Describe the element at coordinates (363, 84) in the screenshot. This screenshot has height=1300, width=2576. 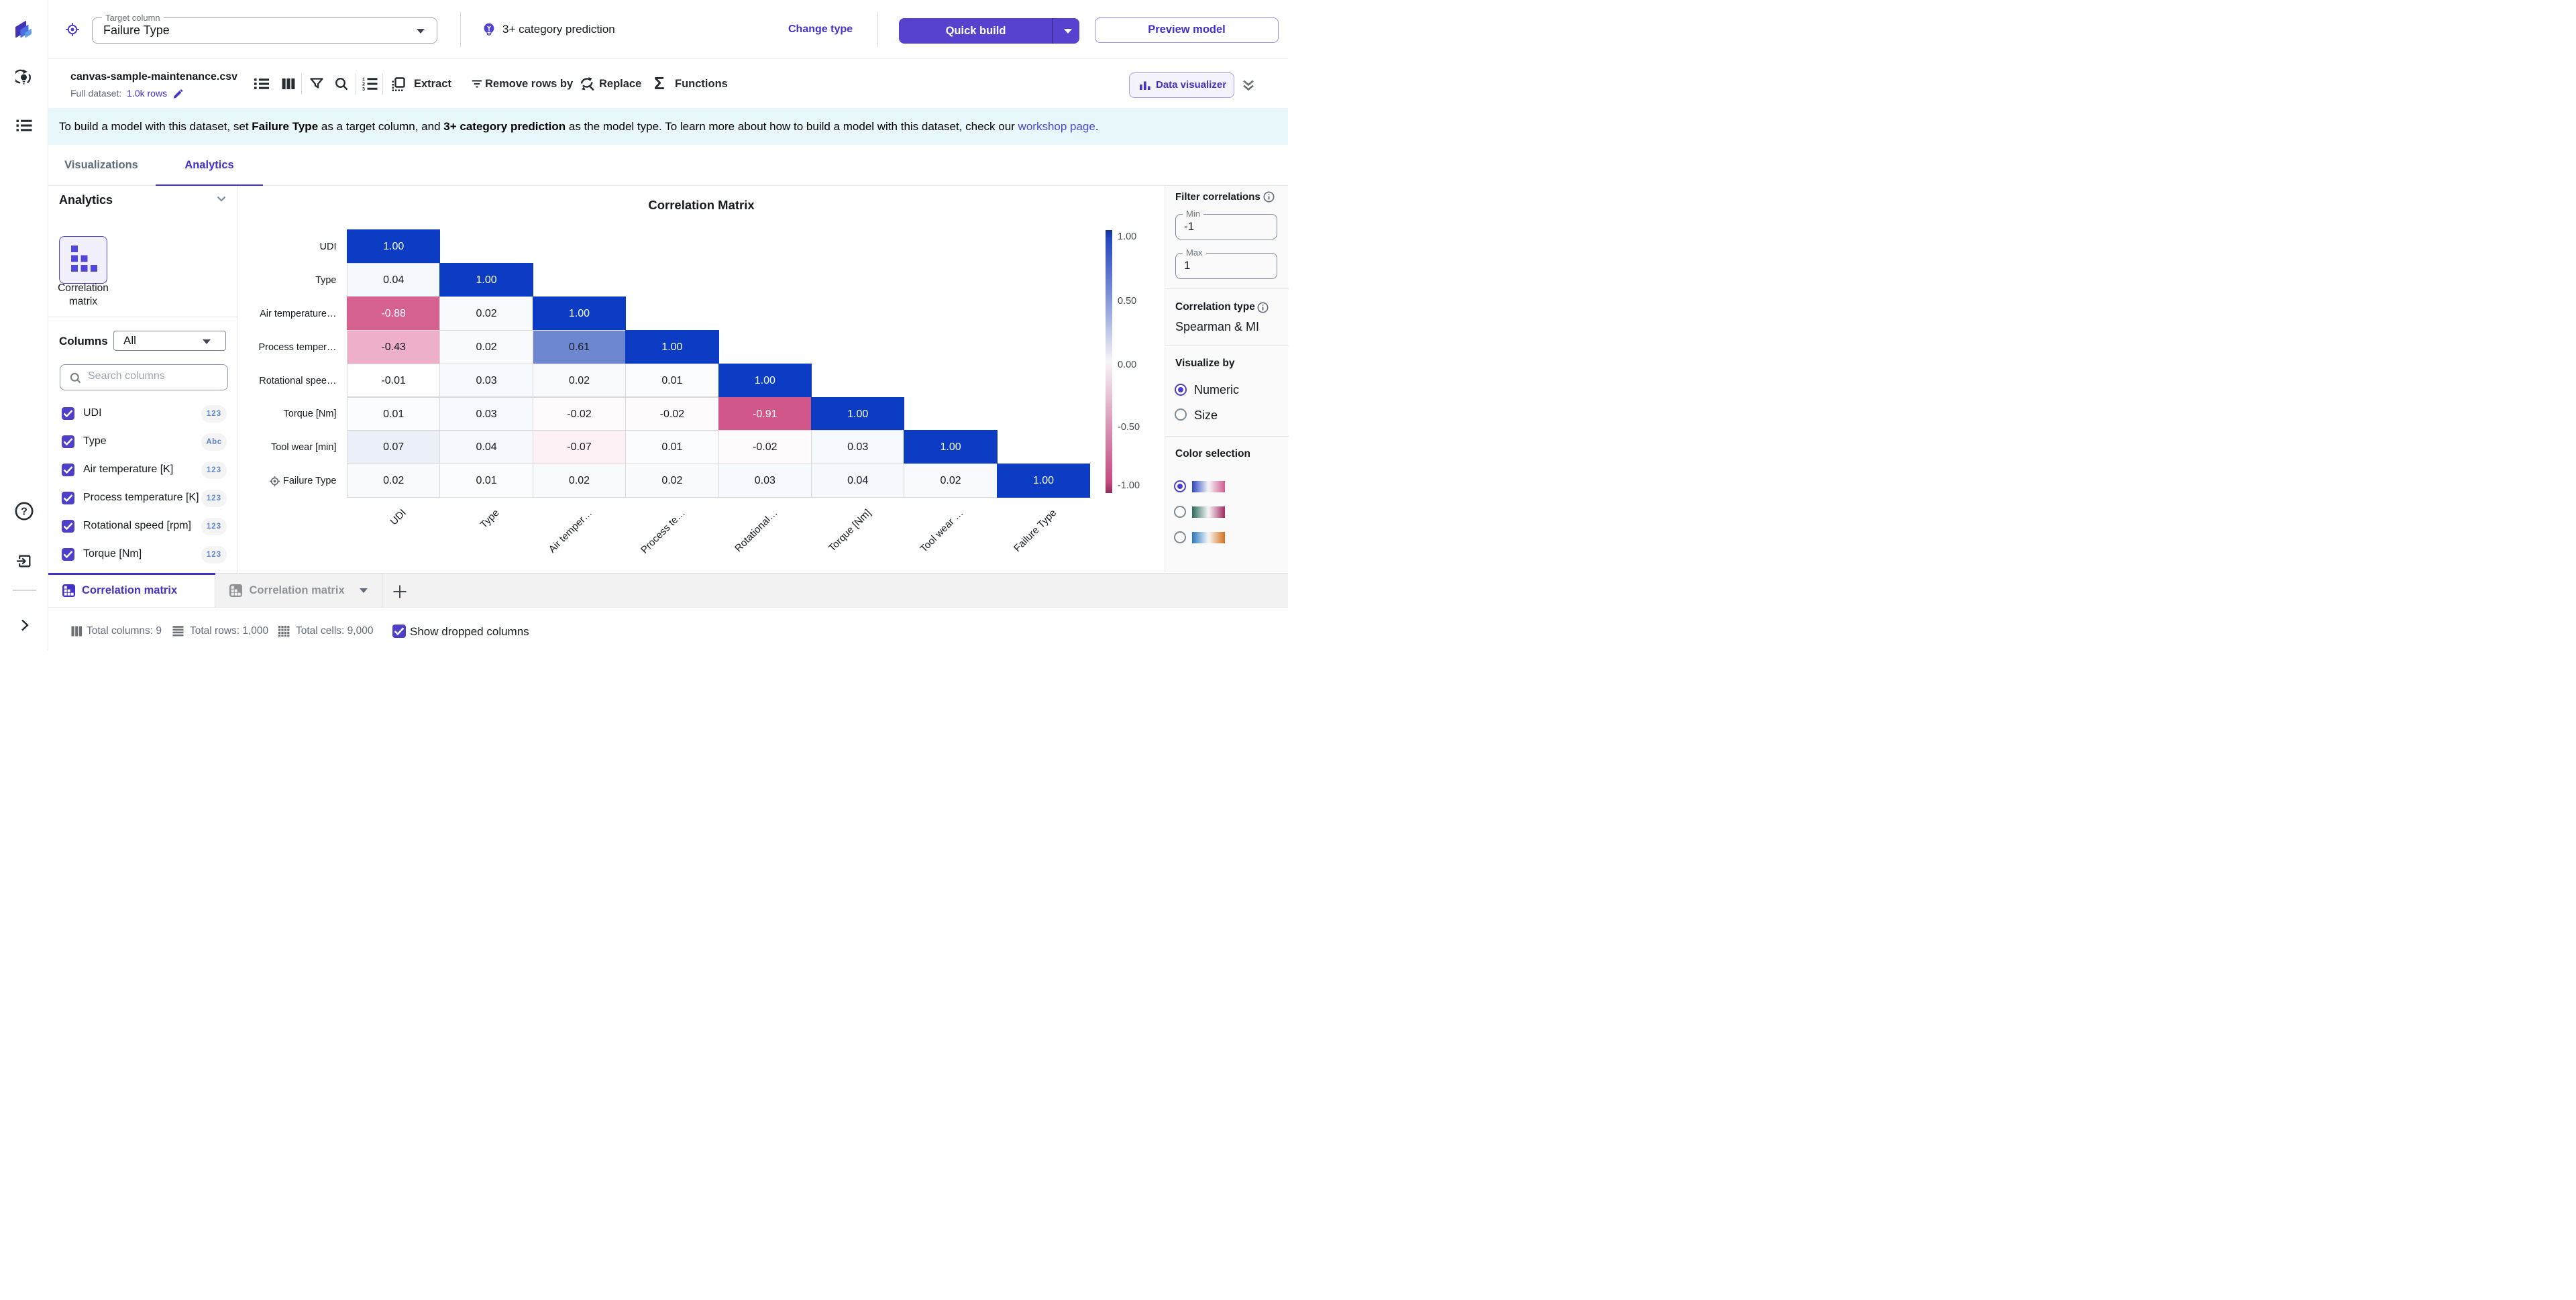
I see `svg-text: 2` at that location.